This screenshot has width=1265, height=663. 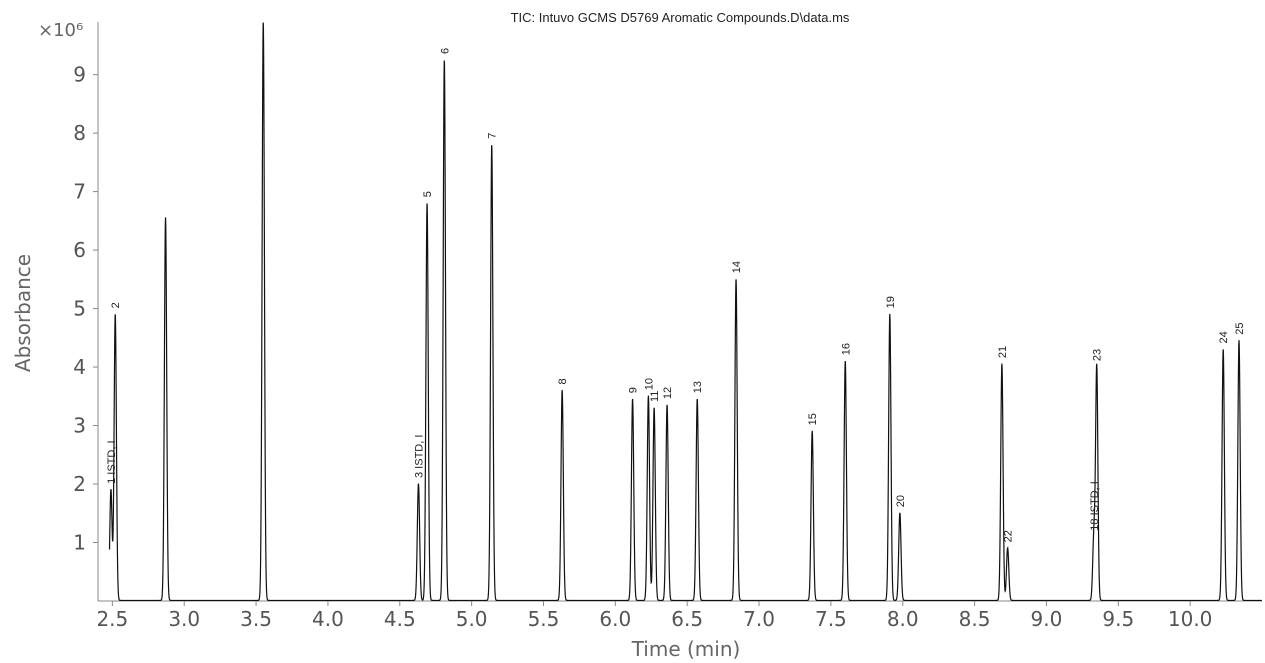 What do you see at coordinates (428, 194) in the screenshot?
I see `peak-label: 5` at bounding box center [428, 194].